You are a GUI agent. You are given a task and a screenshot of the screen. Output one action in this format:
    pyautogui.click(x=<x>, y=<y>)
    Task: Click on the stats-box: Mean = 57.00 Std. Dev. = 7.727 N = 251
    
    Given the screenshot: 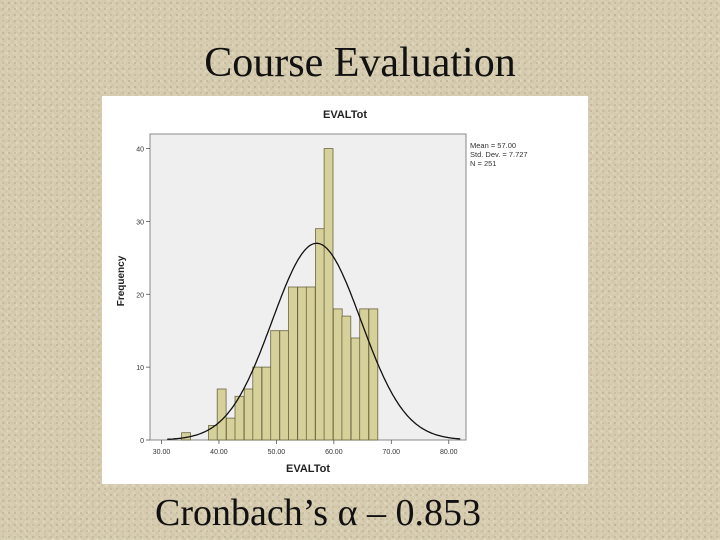 What is the action you would take?
    pyautogui.click(x=499, y=154)
    